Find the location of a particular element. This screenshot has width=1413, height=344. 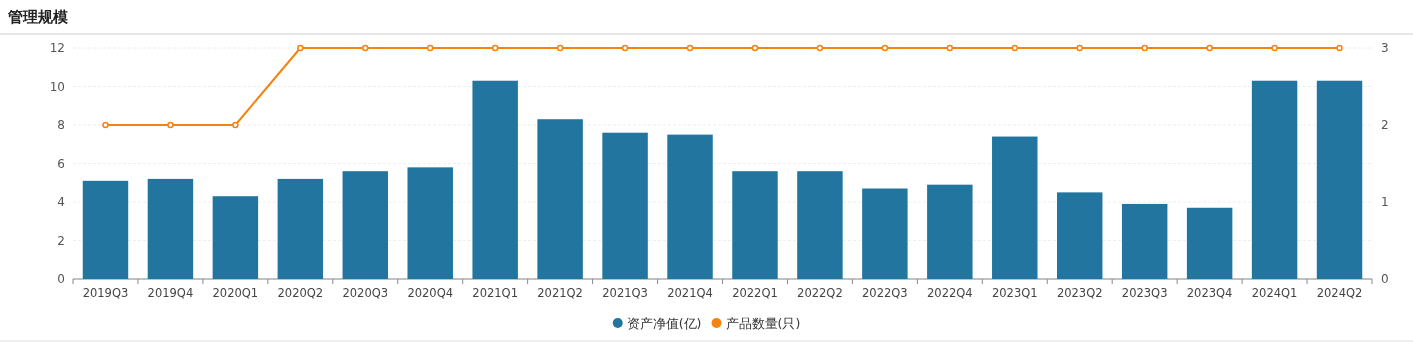

chart-title: 管理规模 is located at coordinates (38, 17).